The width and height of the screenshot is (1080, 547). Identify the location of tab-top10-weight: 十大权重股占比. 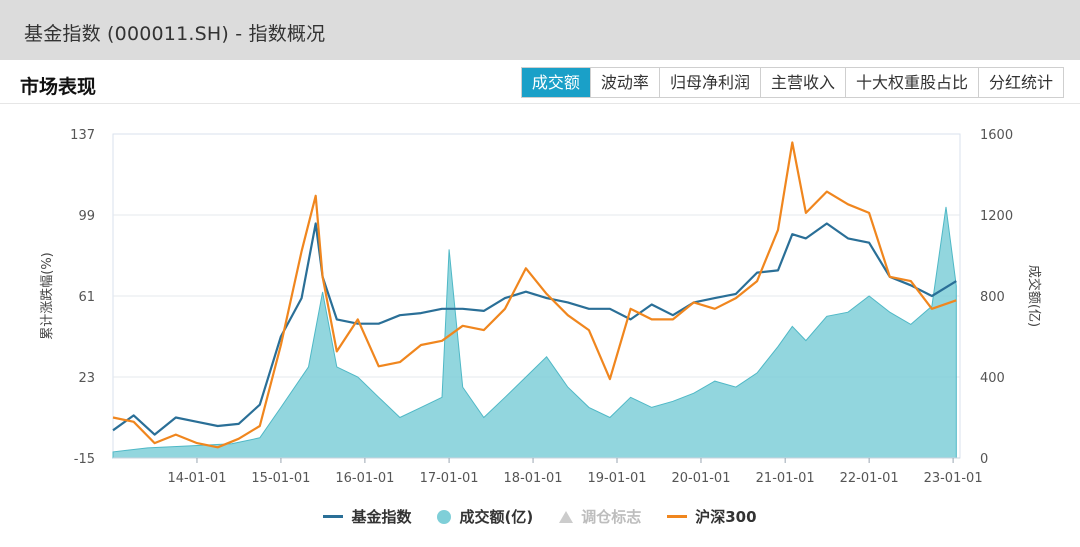
(911, 82).